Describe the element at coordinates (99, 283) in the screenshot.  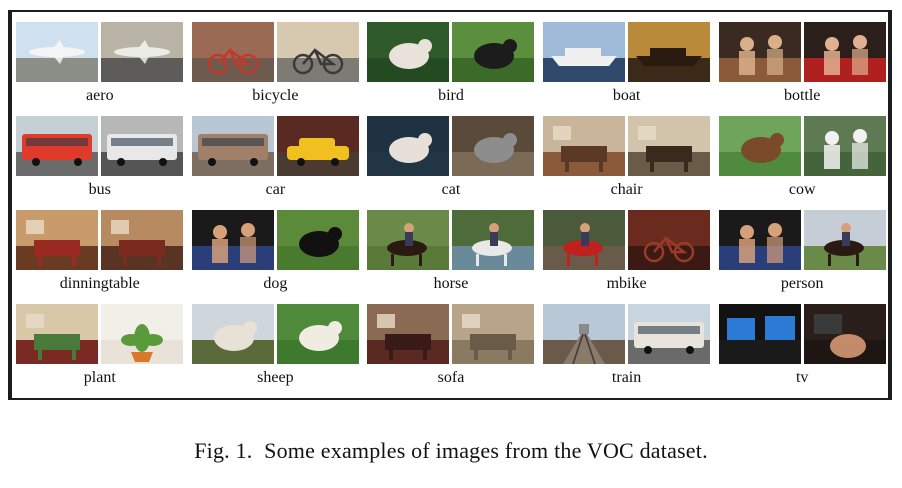
I see `category-label: dinningtable` at that location.